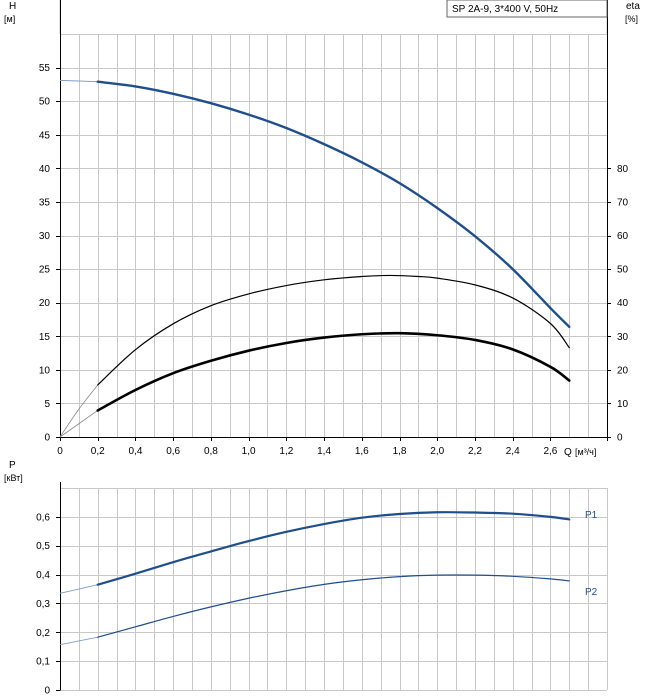  I want to click on q-tick-label: 0,8, so click(211, 451).